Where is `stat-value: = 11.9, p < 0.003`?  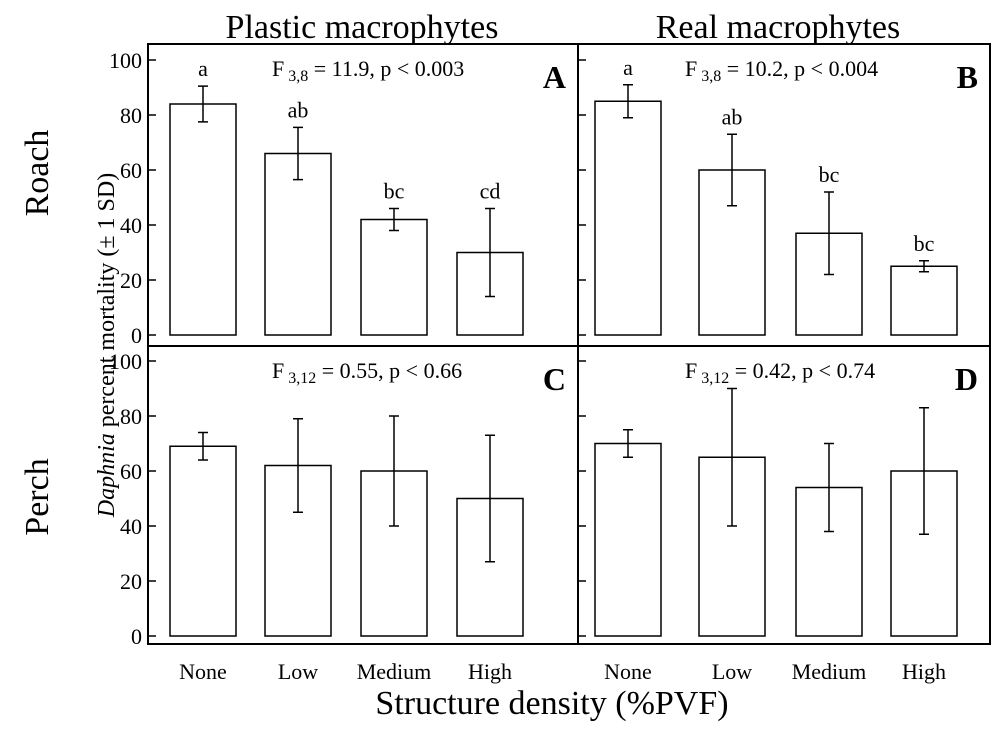
stat-value: = 11.9, p < 0.003 is located at coordinates (386, 68).